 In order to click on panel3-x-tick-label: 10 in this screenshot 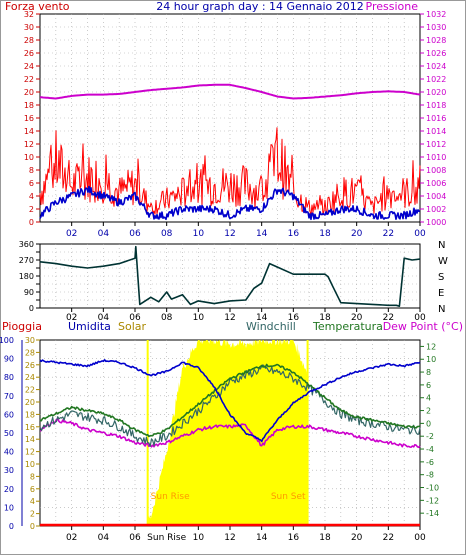, I will do `click(199, 538)`.